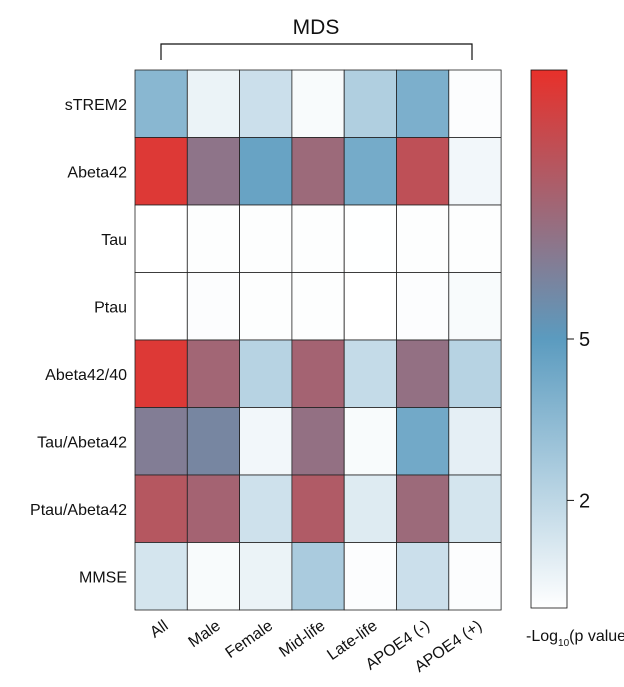  I want to click on colorbar-tick-label: 5, so click(584, 340).